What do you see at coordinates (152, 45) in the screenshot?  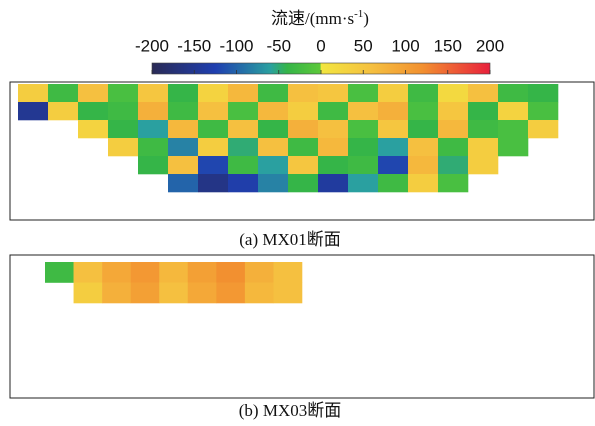 I see `colorbar-tick-label: -200` at bounding box center [152, 45].